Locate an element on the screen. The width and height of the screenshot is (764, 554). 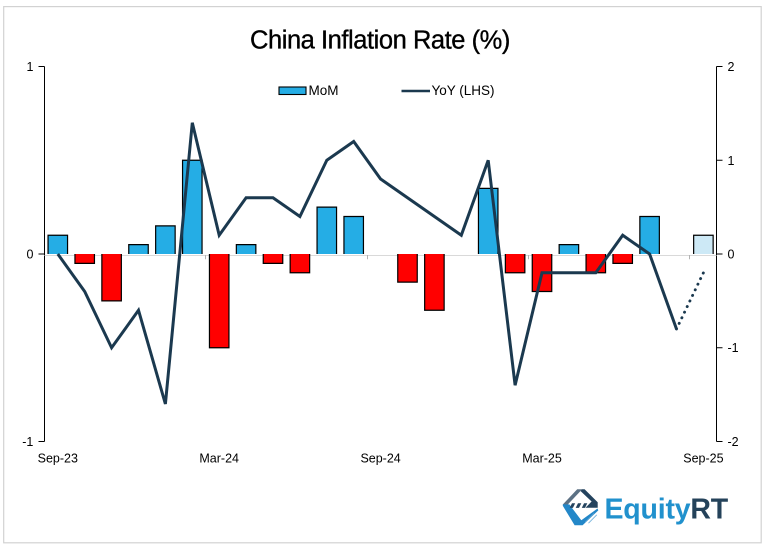
svg-text: MoM is located at coordinates (324, 90).